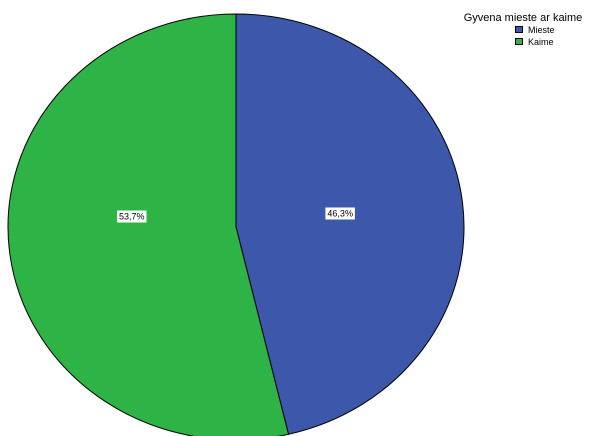  Describe the element at coordinates (236, 215) in the screenshot. I see `pie-data-labels: 46,3% 53,7%` at that location.